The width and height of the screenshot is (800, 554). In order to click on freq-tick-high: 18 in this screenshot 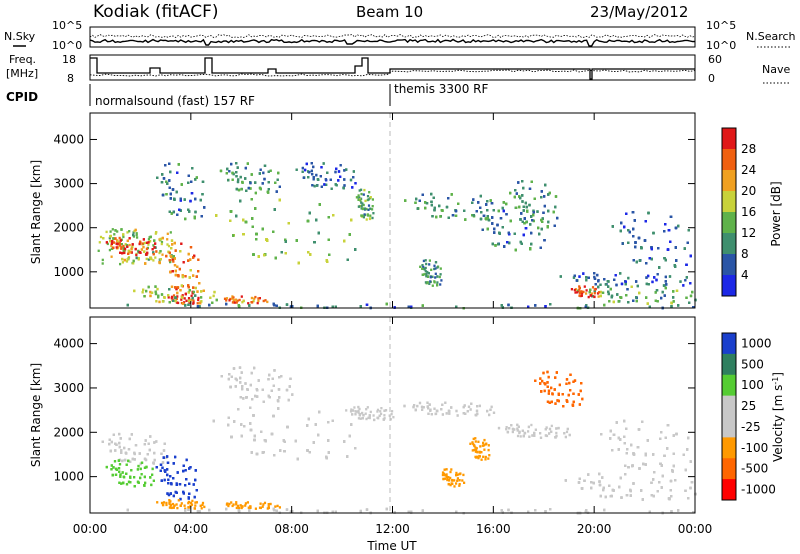, I will do `click(69, 59)`.